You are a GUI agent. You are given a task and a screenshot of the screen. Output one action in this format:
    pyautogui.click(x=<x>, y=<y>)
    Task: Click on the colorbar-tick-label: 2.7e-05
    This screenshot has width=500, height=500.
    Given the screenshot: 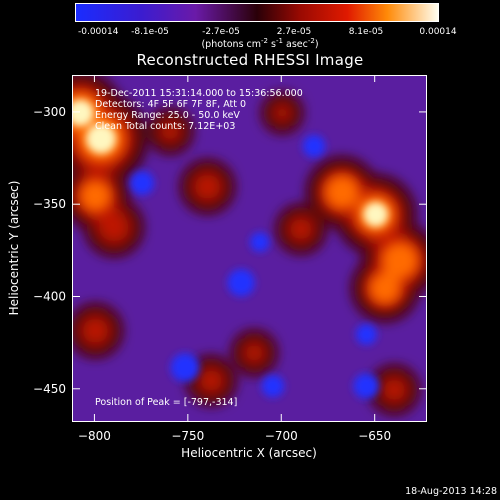 What is the action you would take?
    pyautogui.click(x=294, y=32)
    